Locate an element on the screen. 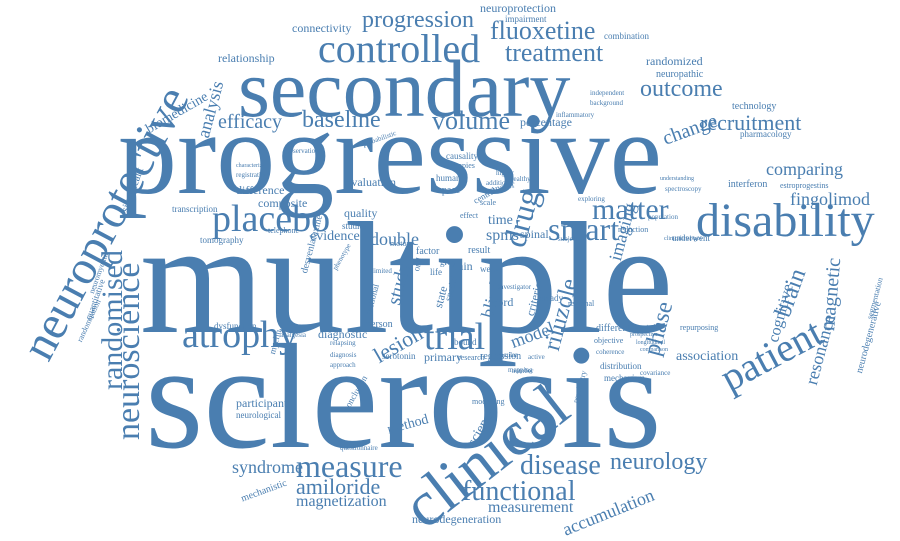 The width and height of the screenshot is (900, 541). word-cord: cord is located at coordinates (503, 302).